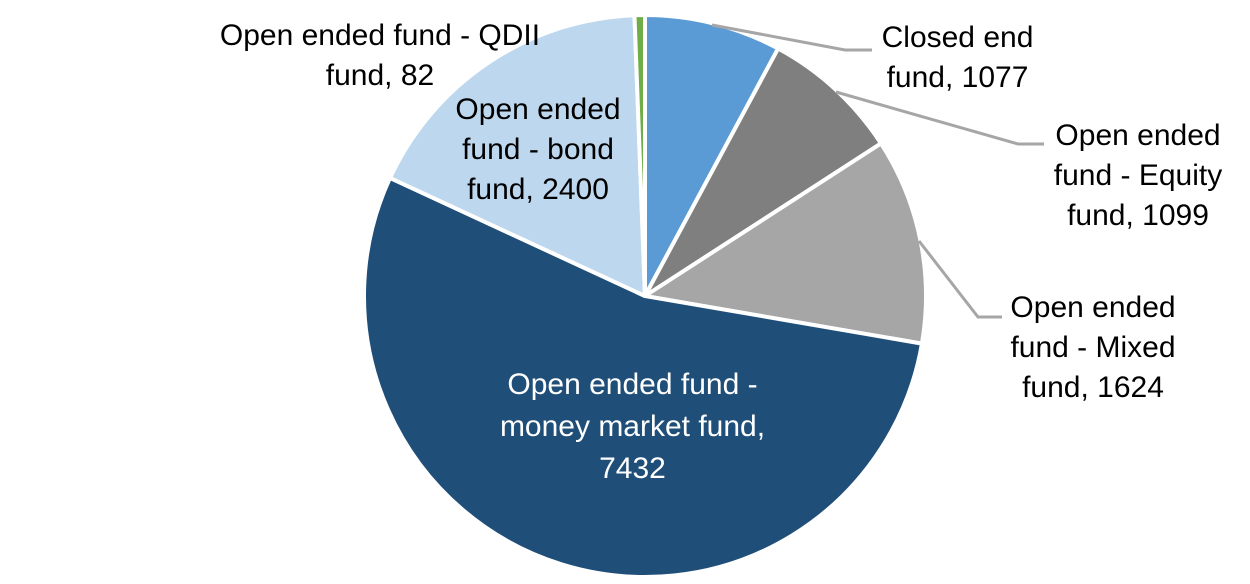  I want to click on data-label-line: fund, 82, so click(380, 75).